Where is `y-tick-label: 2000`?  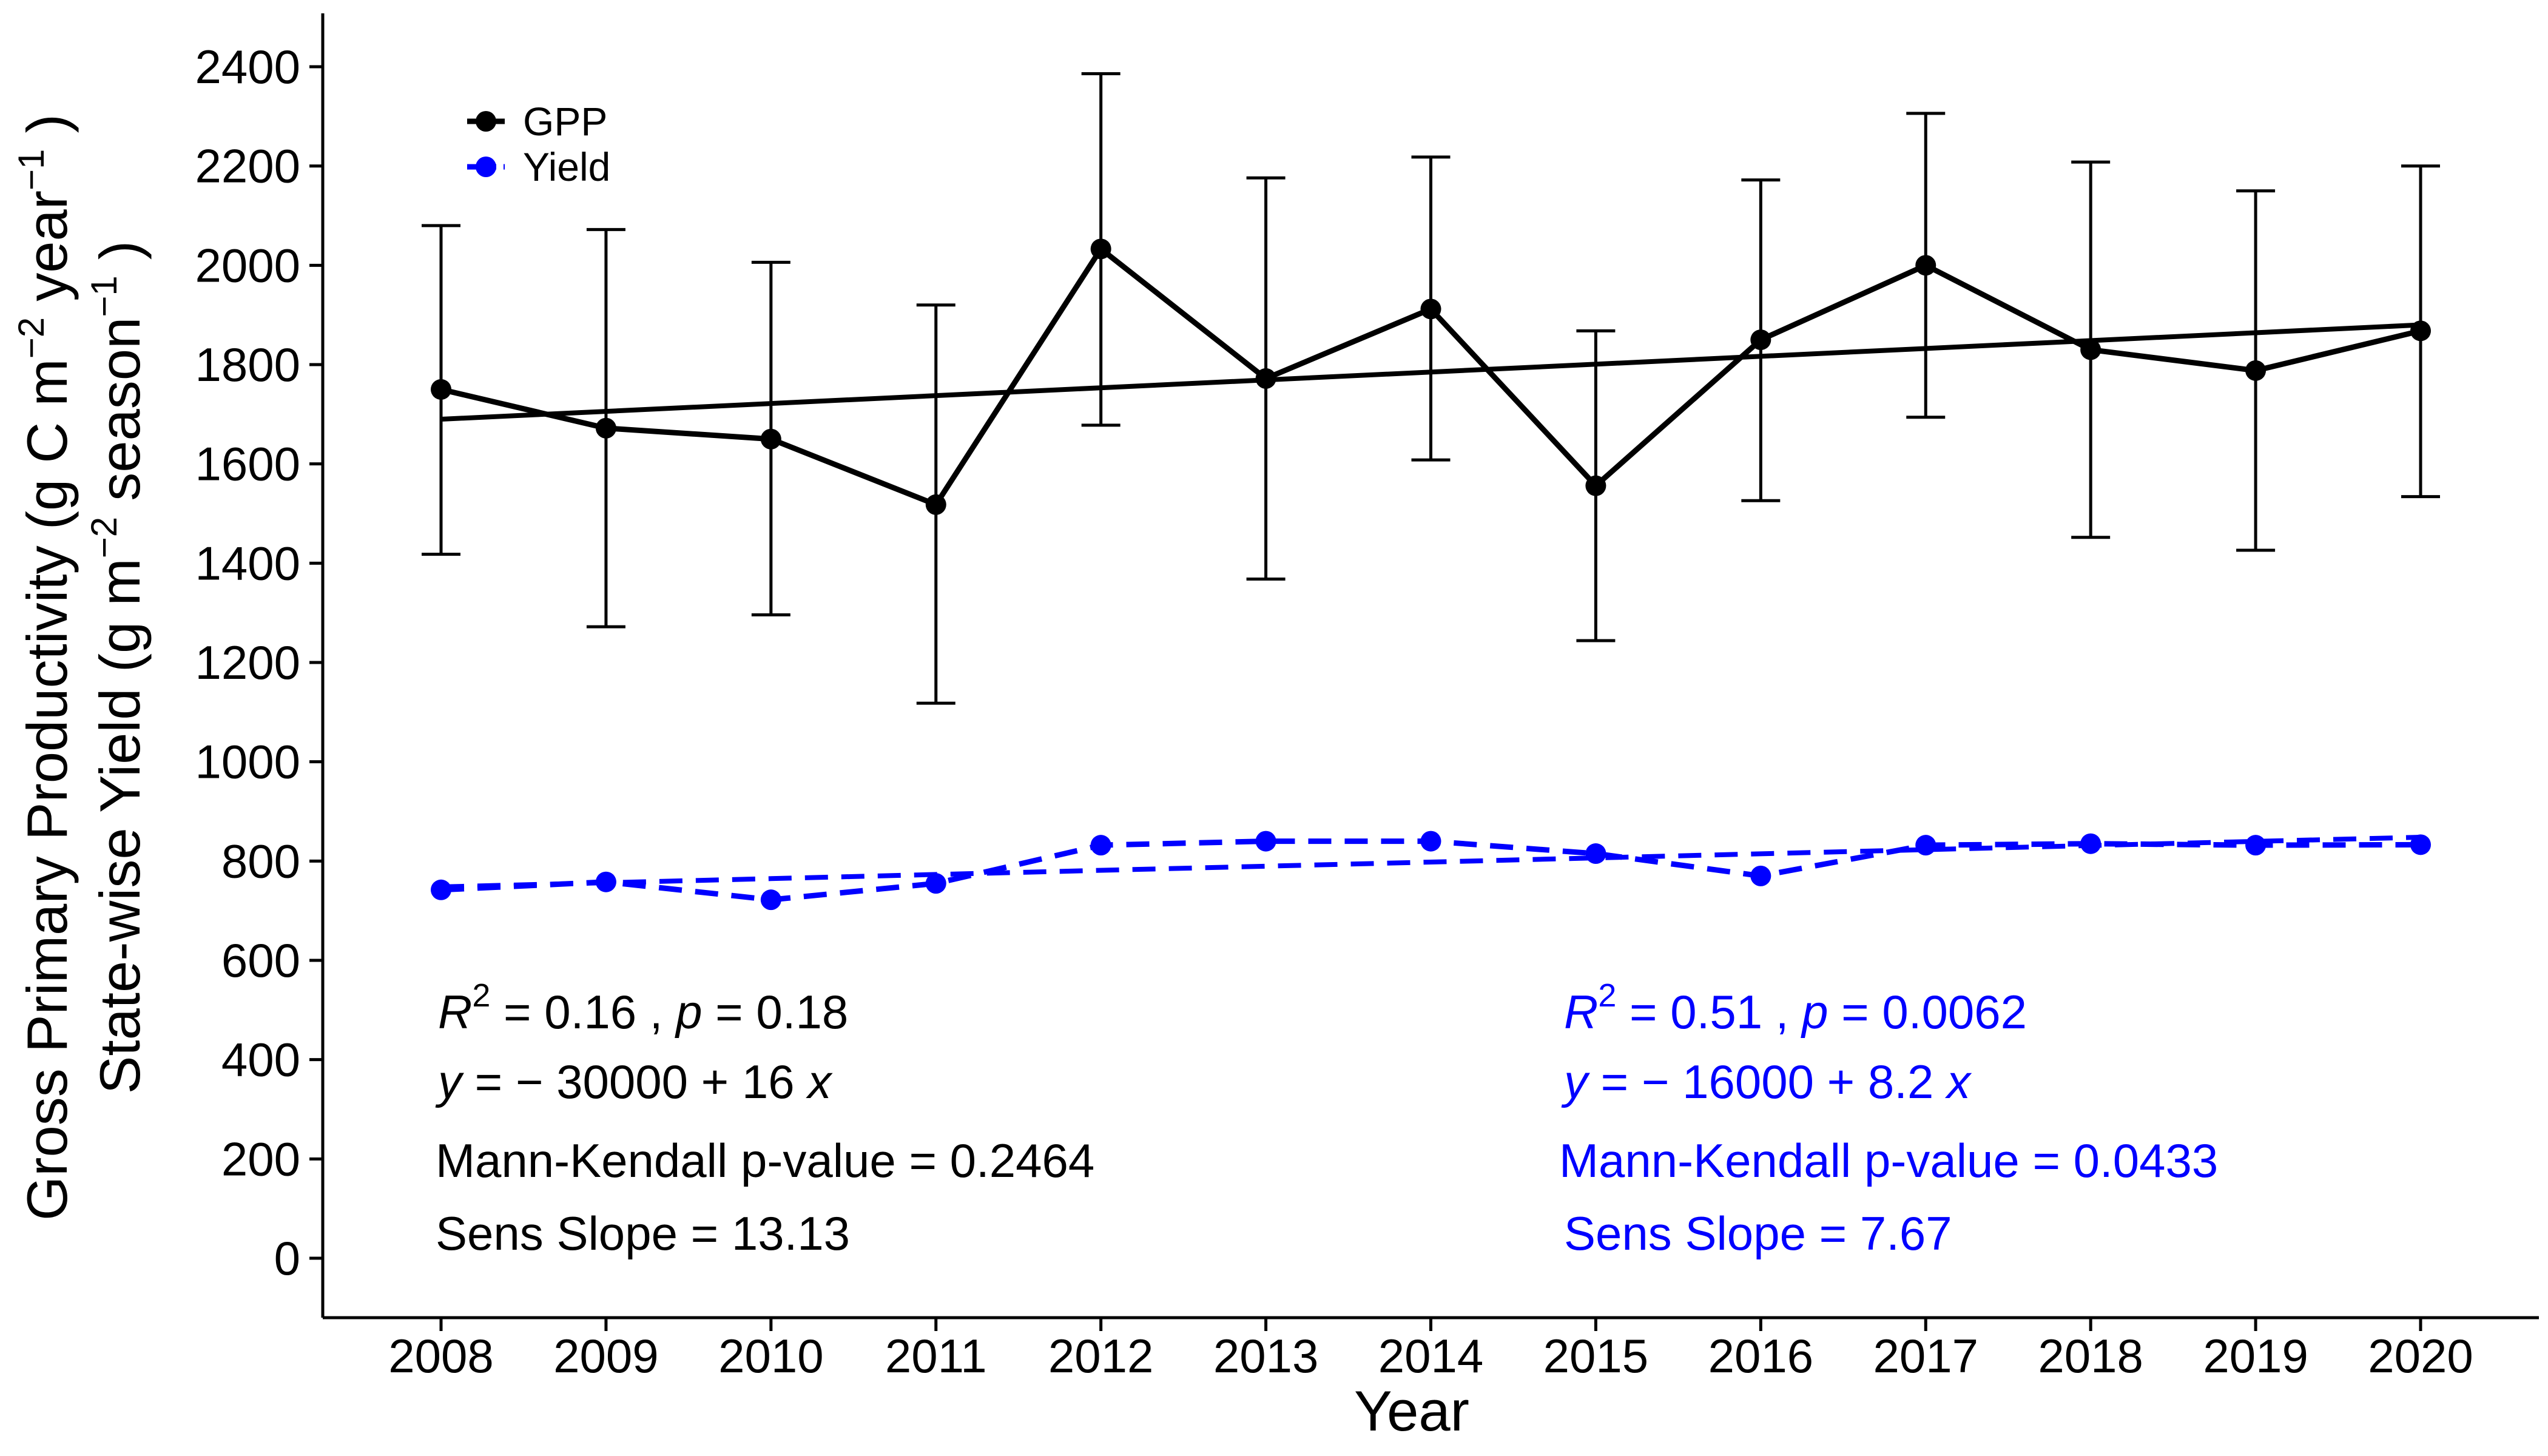
y-tick-label: 2000 is located at coordinates (247, 265).